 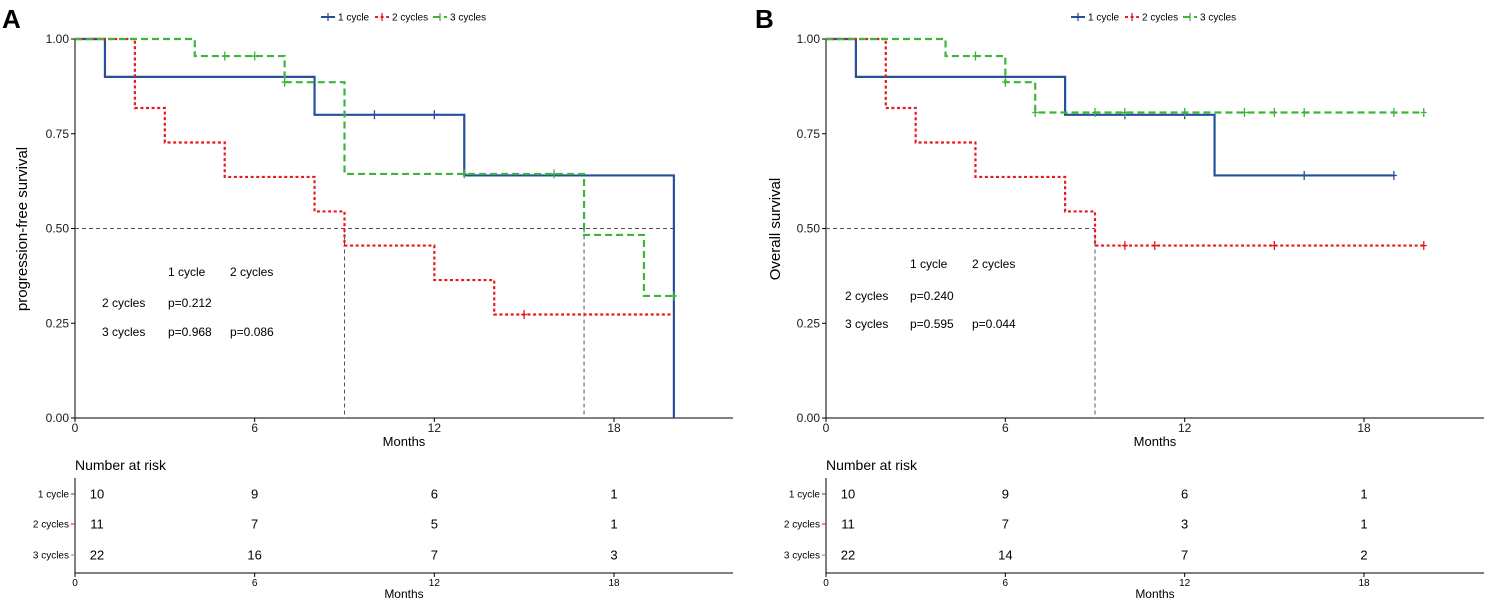 I want to click on legend-label: 2 cycles, so click(x=410, y=18).